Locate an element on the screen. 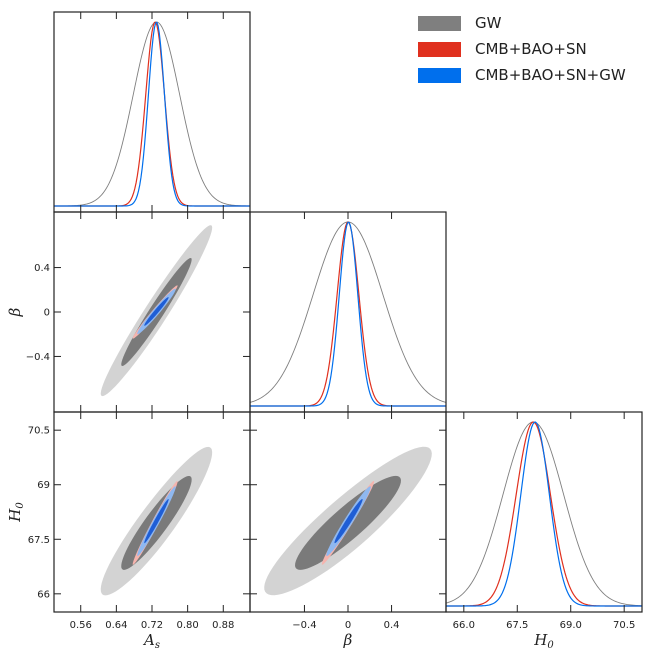  marginal-beta-gw is located at coordinates (348, 312).